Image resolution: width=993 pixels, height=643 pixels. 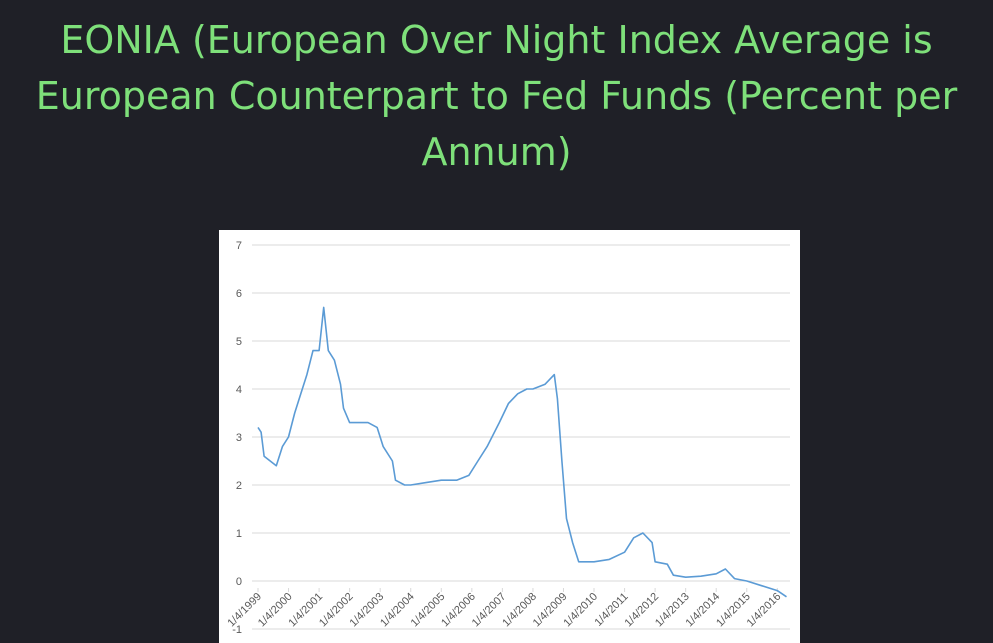 I want to click on y-tick-label: 6, so click(x=239, y=294).